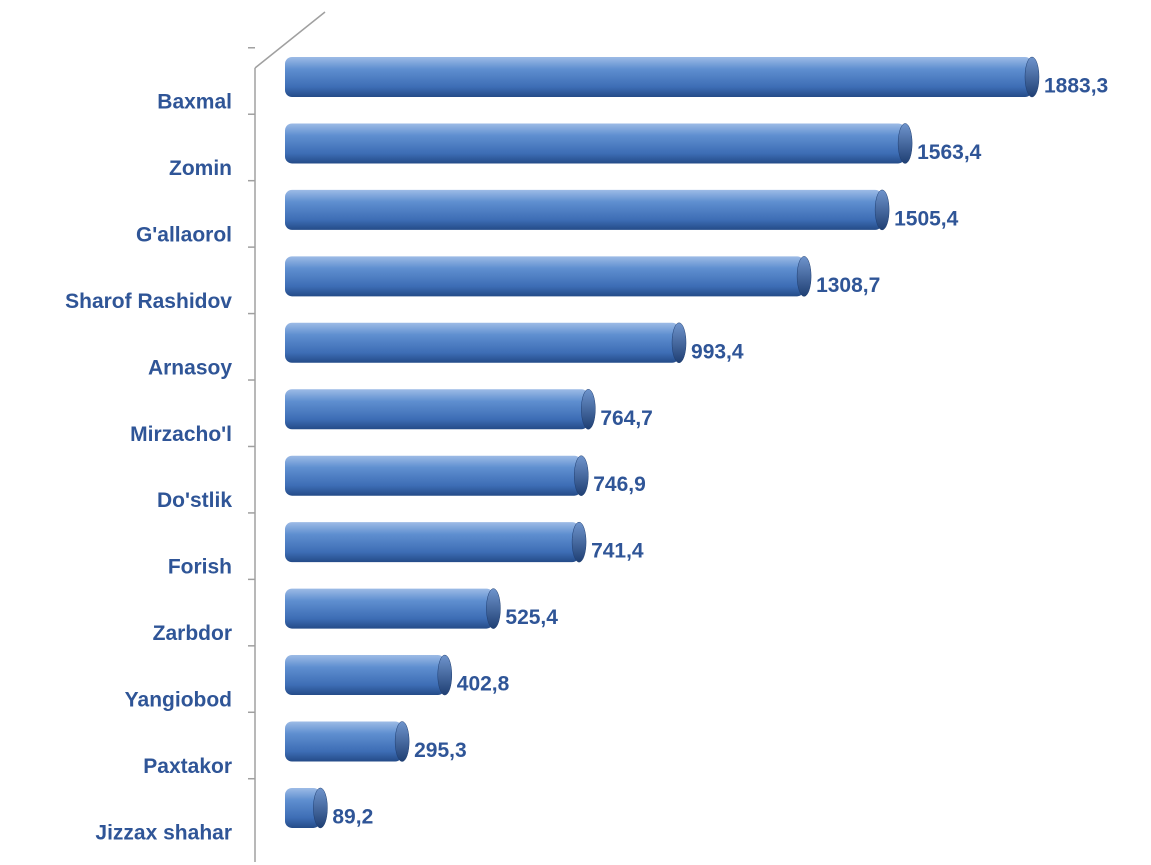 This screenshot has height=865, width=1151. What do you see at coordinates (148, 301) in the screenshot?
I see `y-tick-label: Sharof Rashidov` at bounding box center [148, 301].